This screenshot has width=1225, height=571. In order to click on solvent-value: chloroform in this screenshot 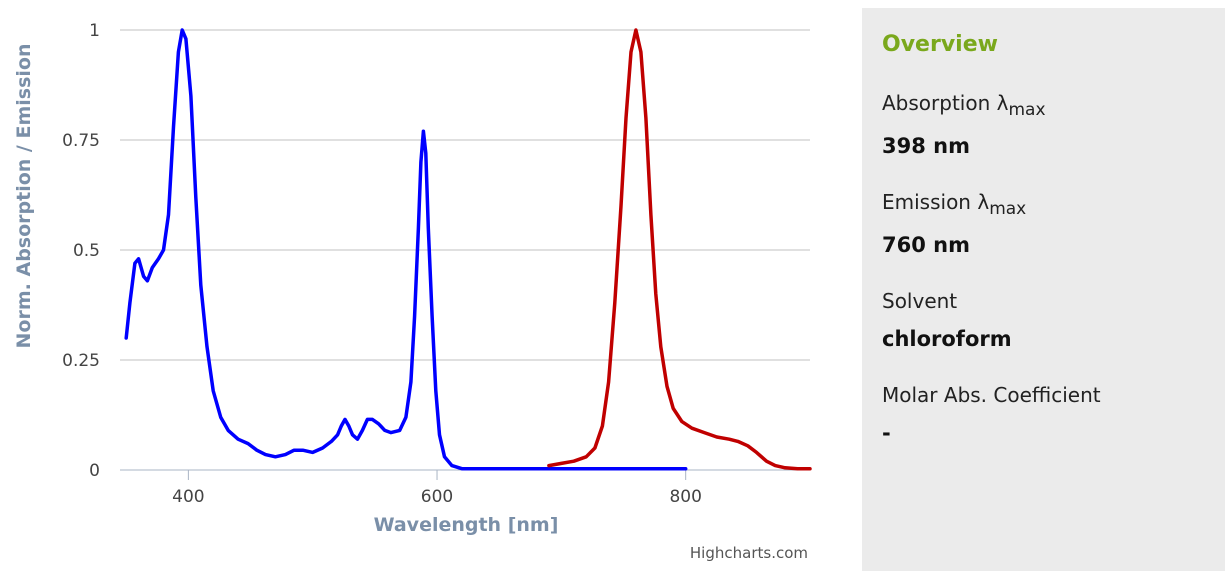, I will do `click(947, 339)`.